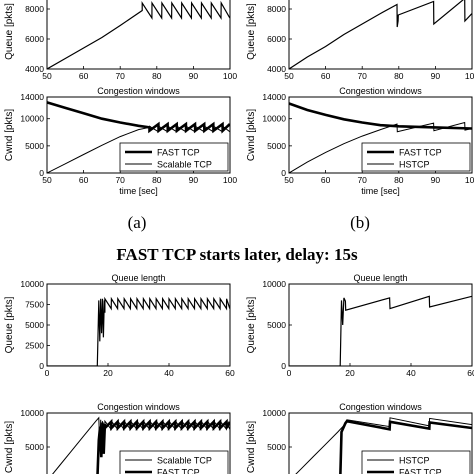 This screenshot has height=474, width=474. Describe the element at coordinates (411, 373) in the screenshot. I see `x-tick-label: 40` at that location.